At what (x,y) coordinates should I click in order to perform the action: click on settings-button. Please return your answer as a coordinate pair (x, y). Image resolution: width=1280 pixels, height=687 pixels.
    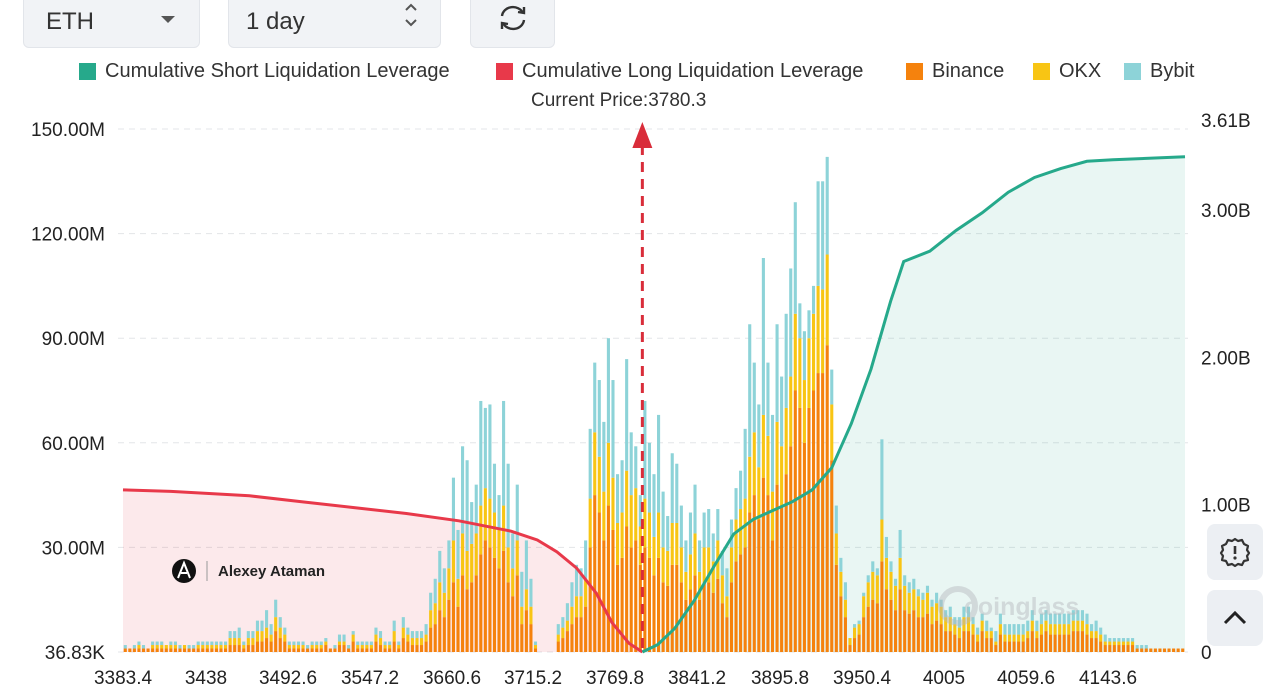
    Looking at the image, I should click on (1235, 552).